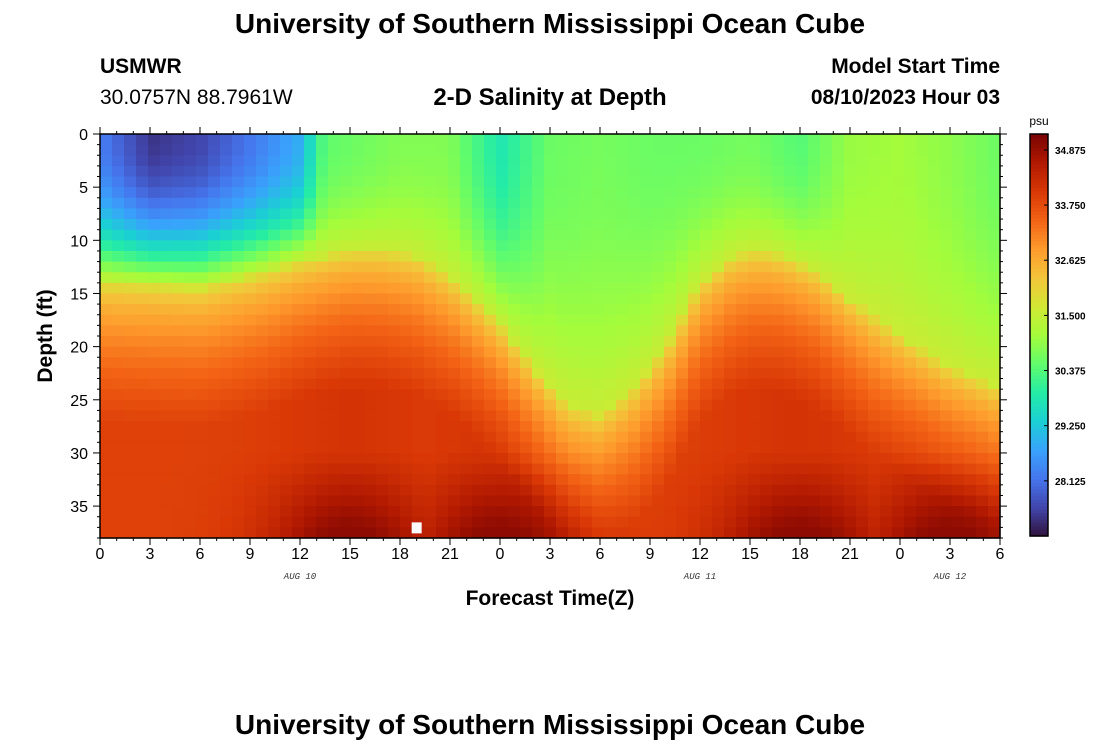 This screenshot has height=750, width=1100. What do you see at coordinates (700, 554) in the screenshot?
I see `x-tick-label: 12` at bounding box center [700, 554].